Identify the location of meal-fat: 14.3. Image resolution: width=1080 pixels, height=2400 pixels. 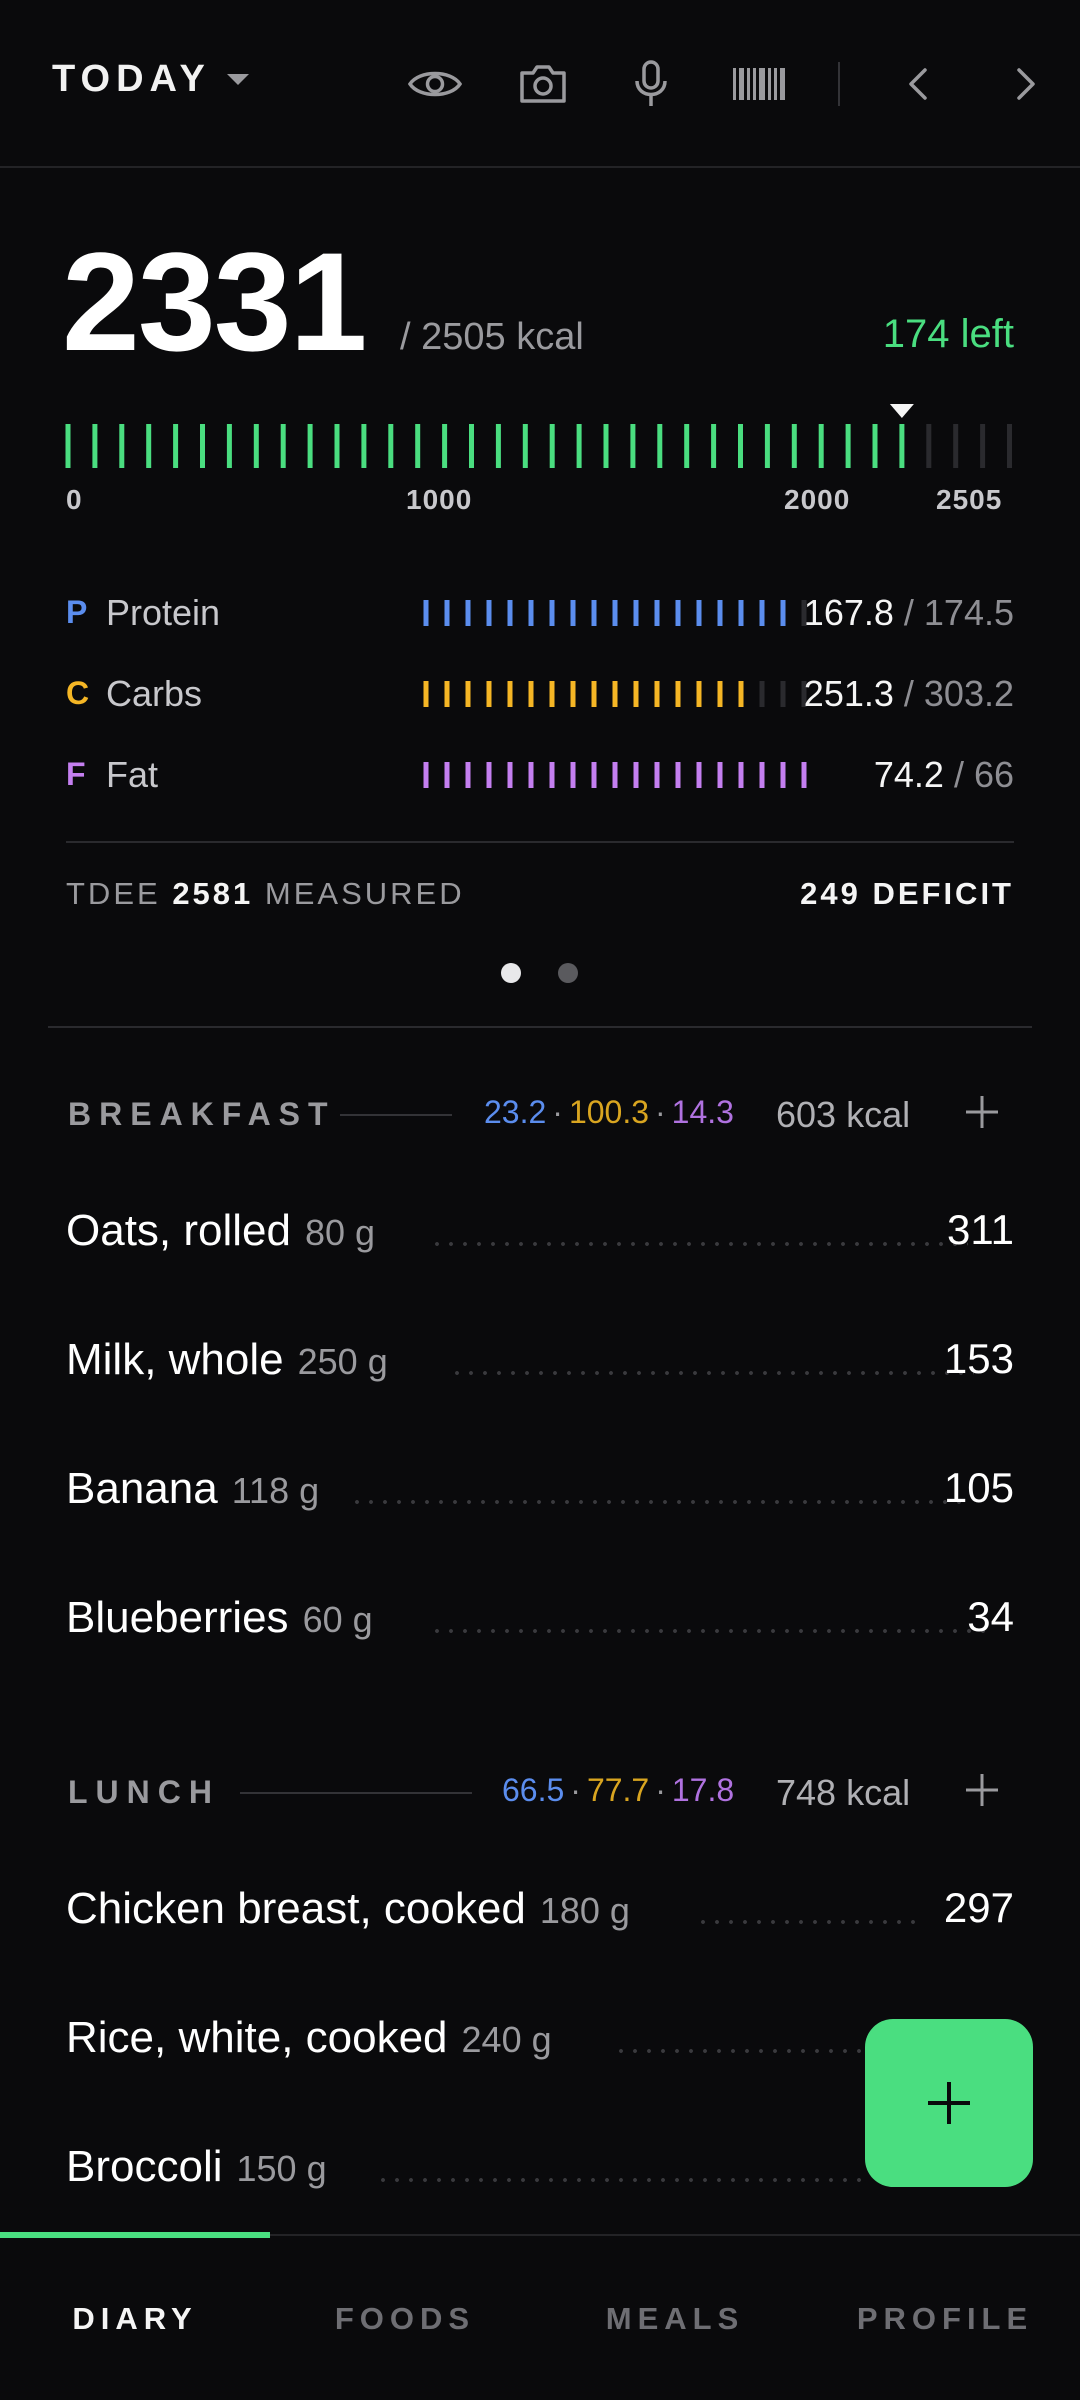
(702, 1112).